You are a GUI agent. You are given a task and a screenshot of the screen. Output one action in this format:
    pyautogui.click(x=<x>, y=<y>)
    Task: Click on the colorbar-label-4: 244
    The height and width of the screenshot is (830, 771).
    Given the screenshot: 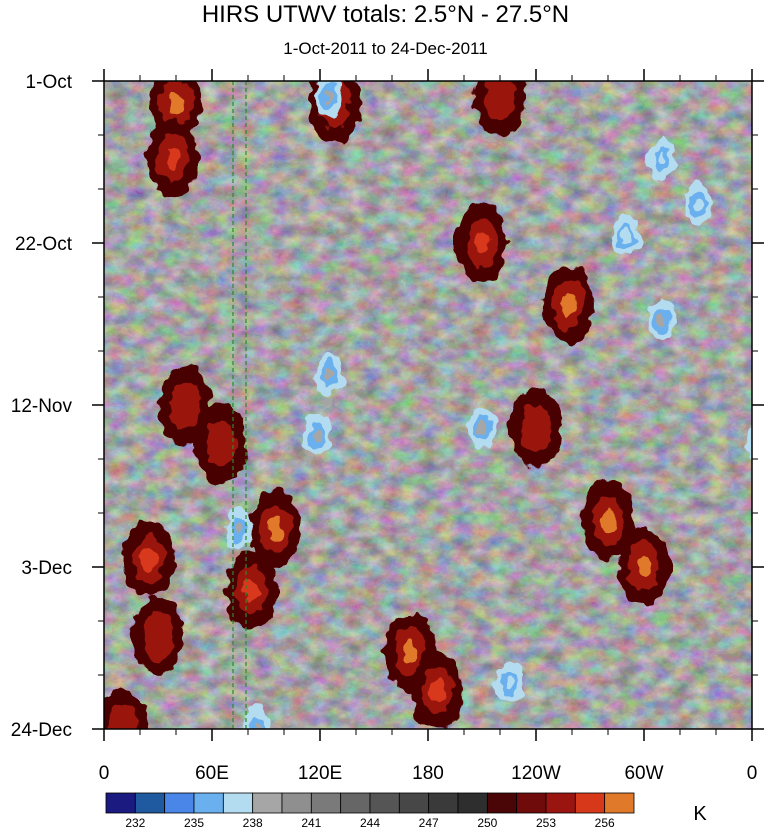 What is the action you would take?
    pyautogui.click(x=370, y=823)
    